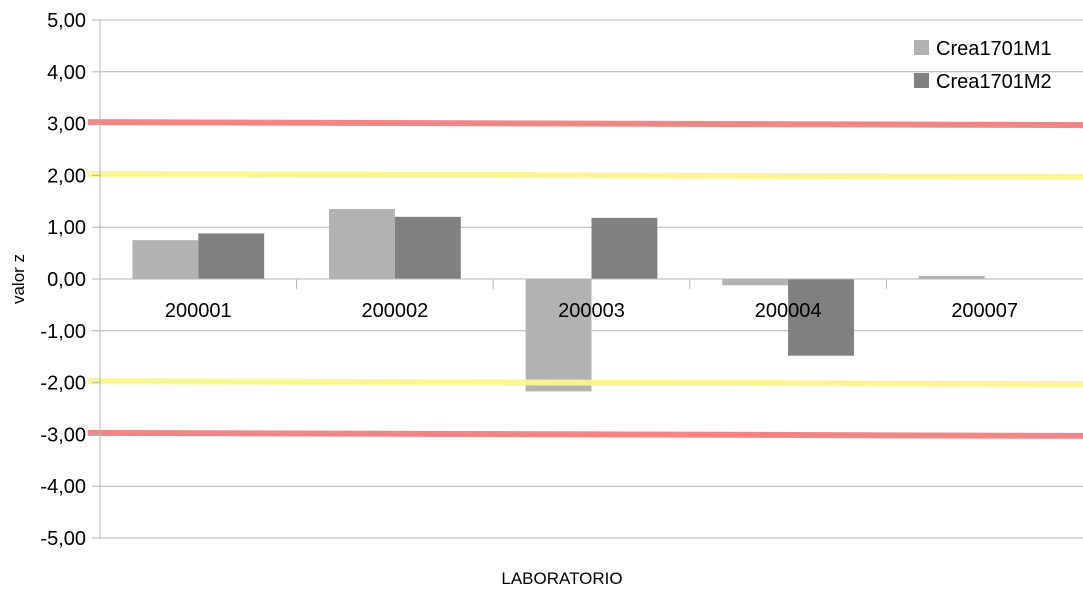 This screenshot has height=589, width=1083. I want to click on legend-label: Crea1701M2, so click(994, 82).